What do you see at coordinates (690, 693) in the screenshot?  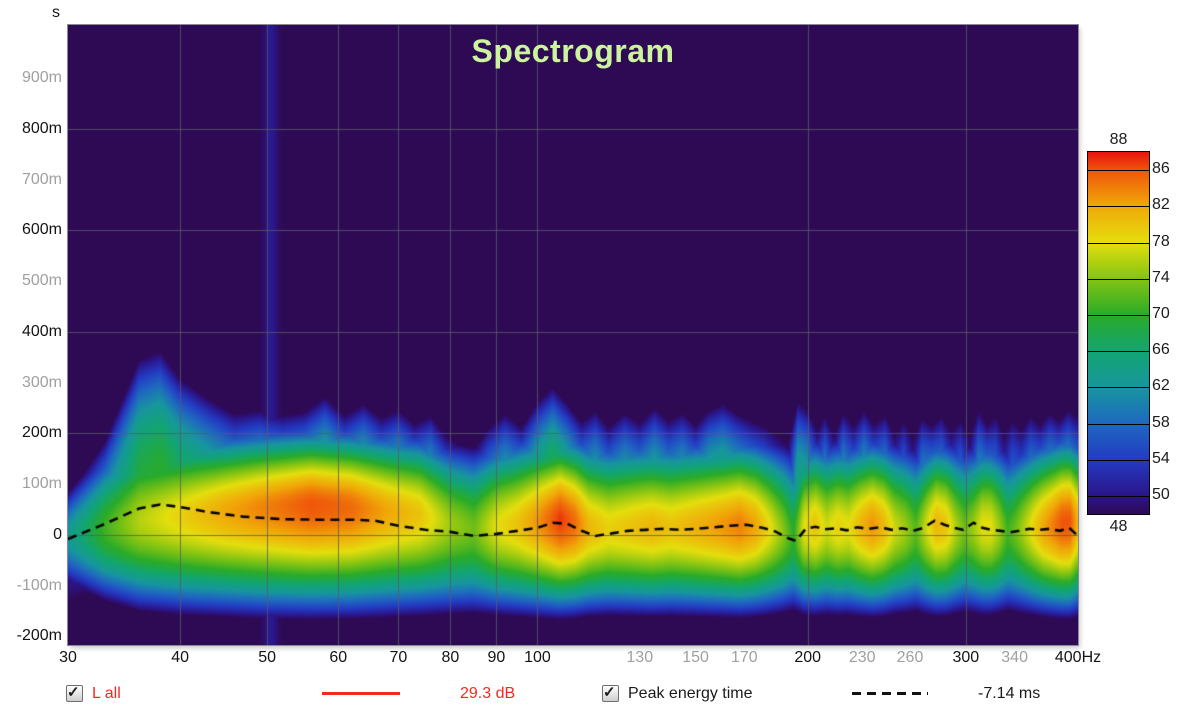 I see `peak-energy-label: Peak energy time` at bounding box center [690, 693].